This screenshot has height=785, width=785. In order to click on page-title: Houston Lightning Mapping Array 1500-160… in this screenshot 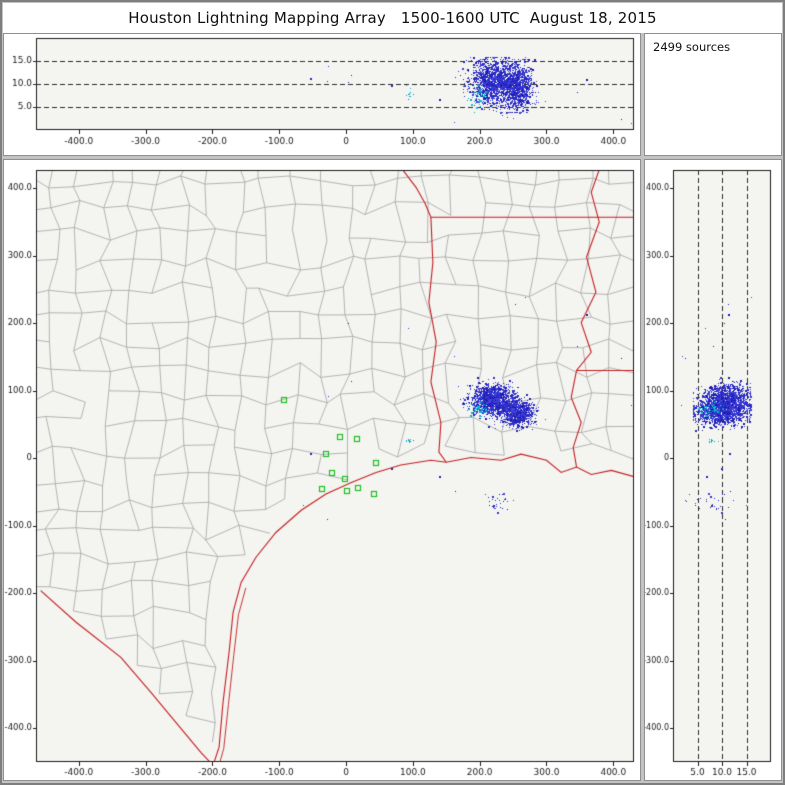, I will do `click(392, 18)`.